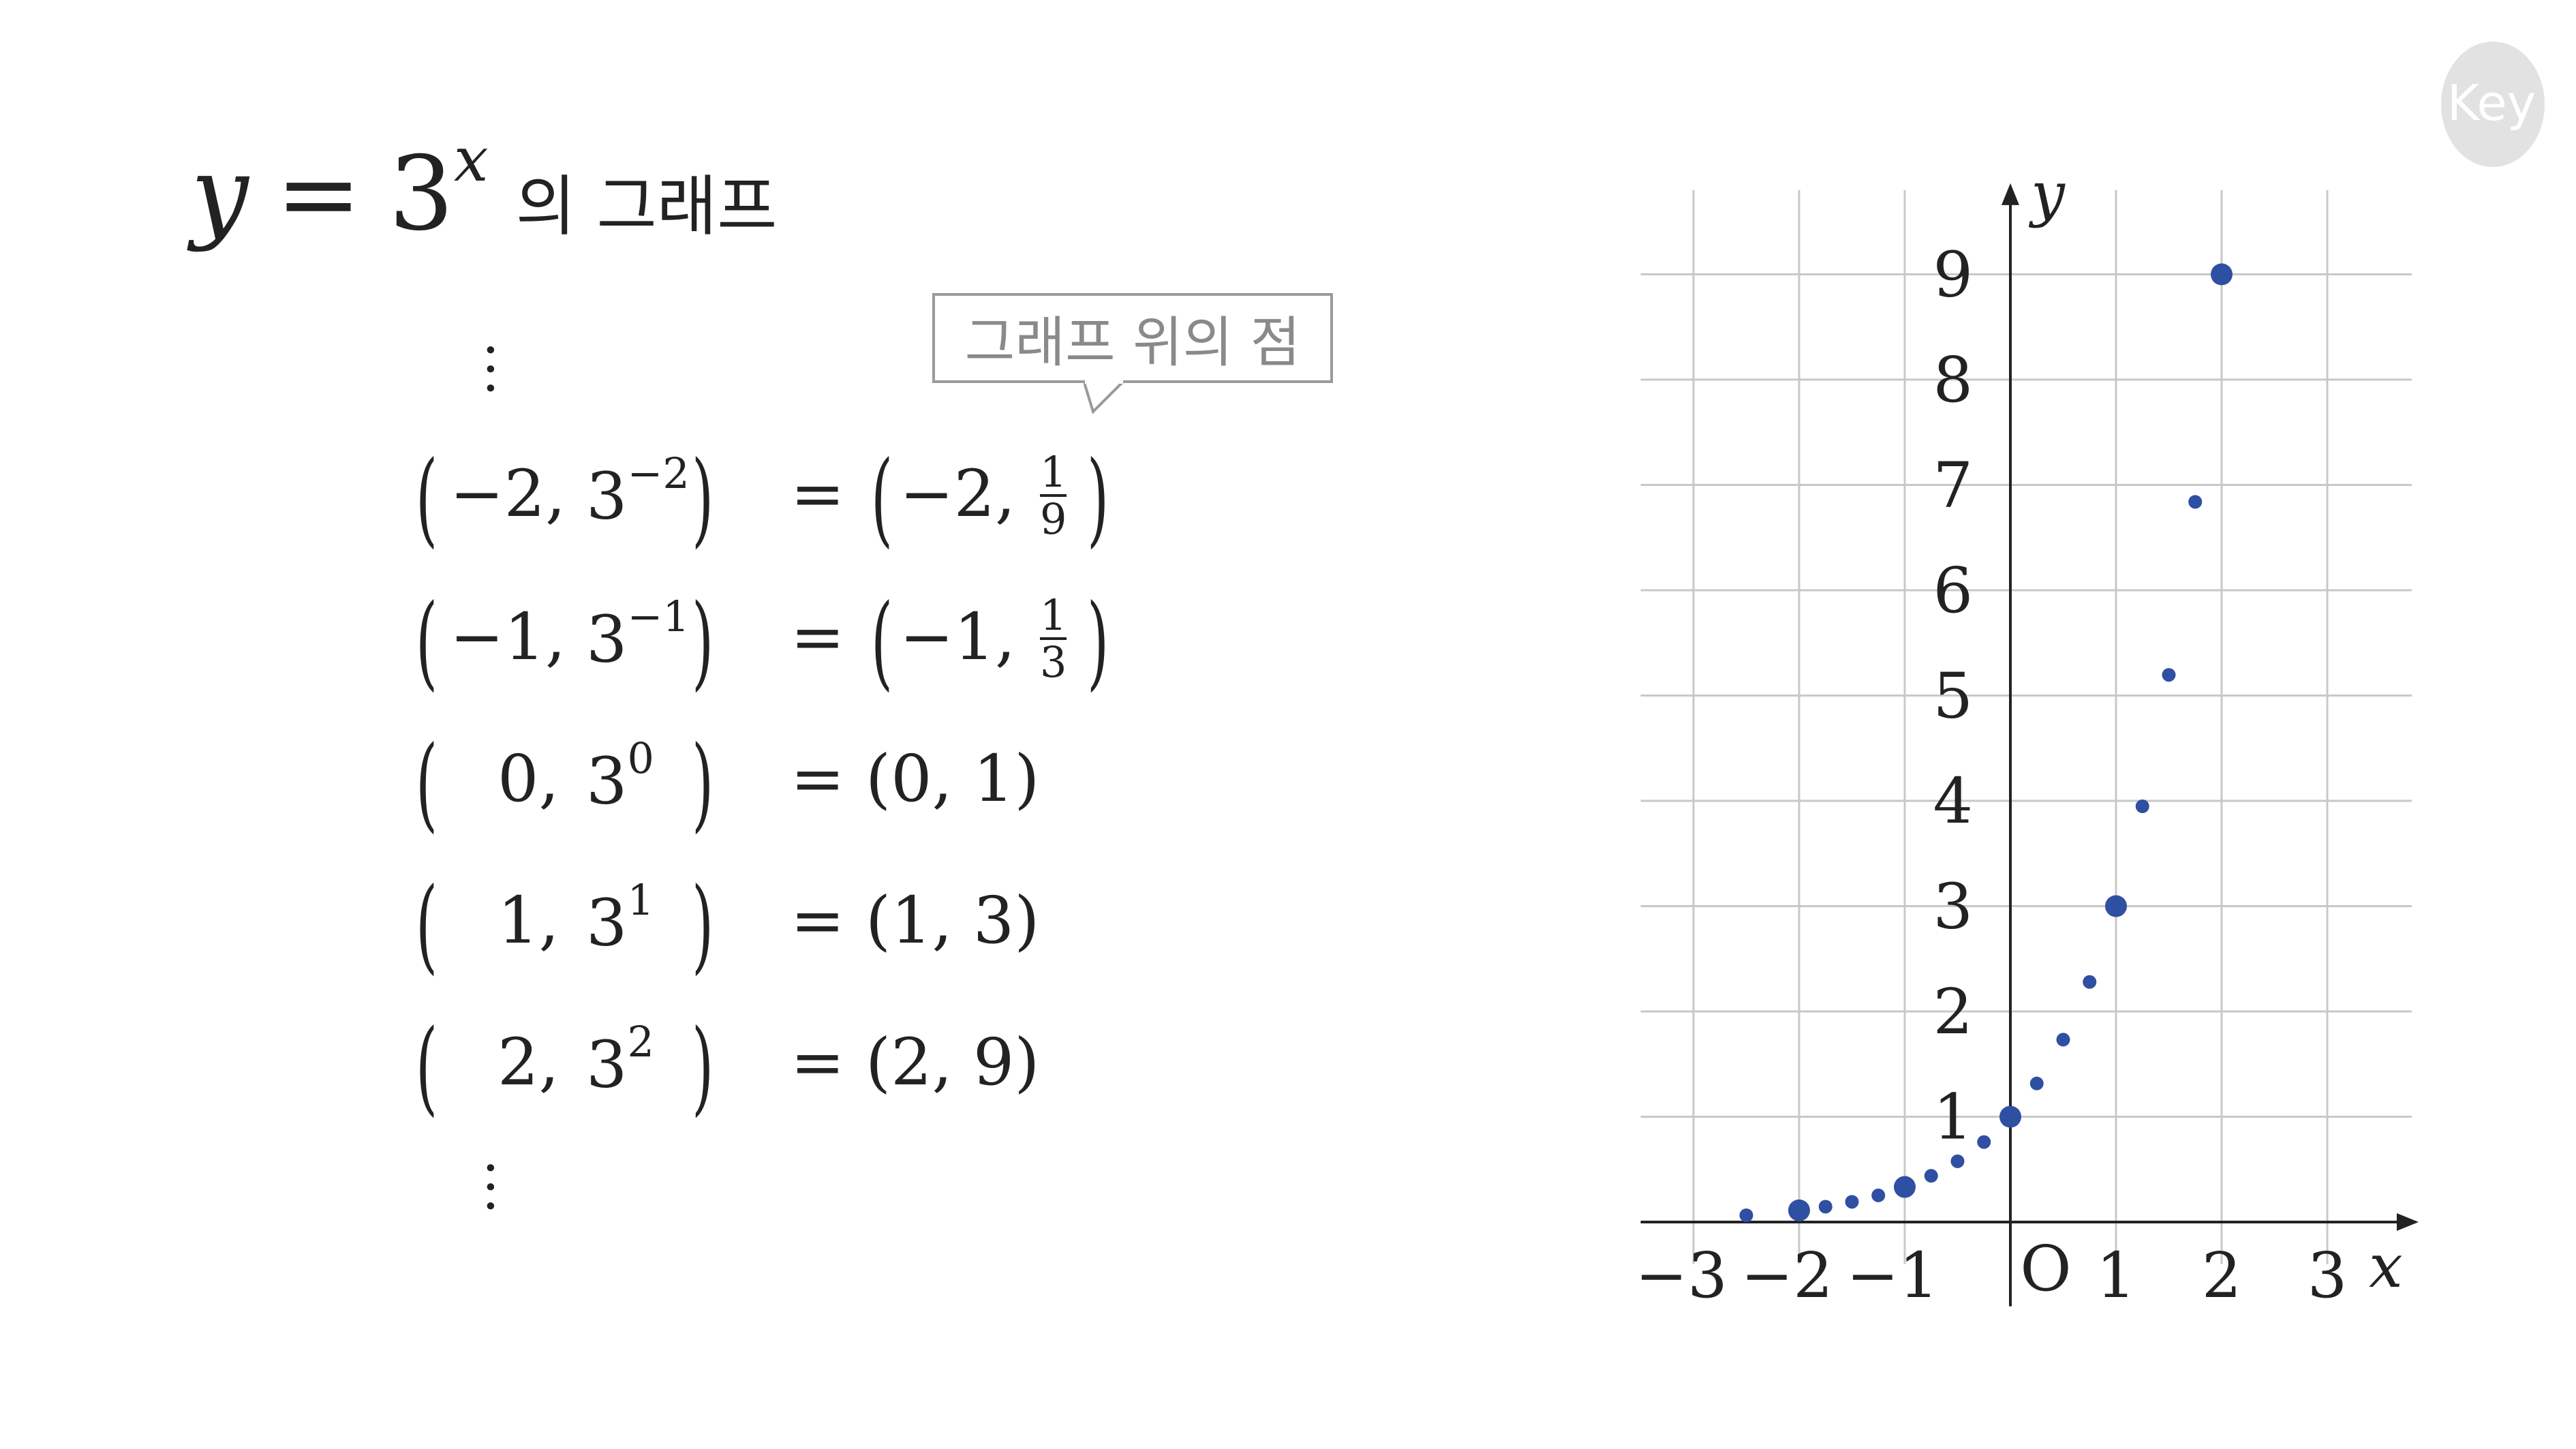 The height and width of the screenshot is (1449, 2576). Describe the element at coordinates (1953, 1117) in the screenshot. I see `y-tick-label: 1` at that location.